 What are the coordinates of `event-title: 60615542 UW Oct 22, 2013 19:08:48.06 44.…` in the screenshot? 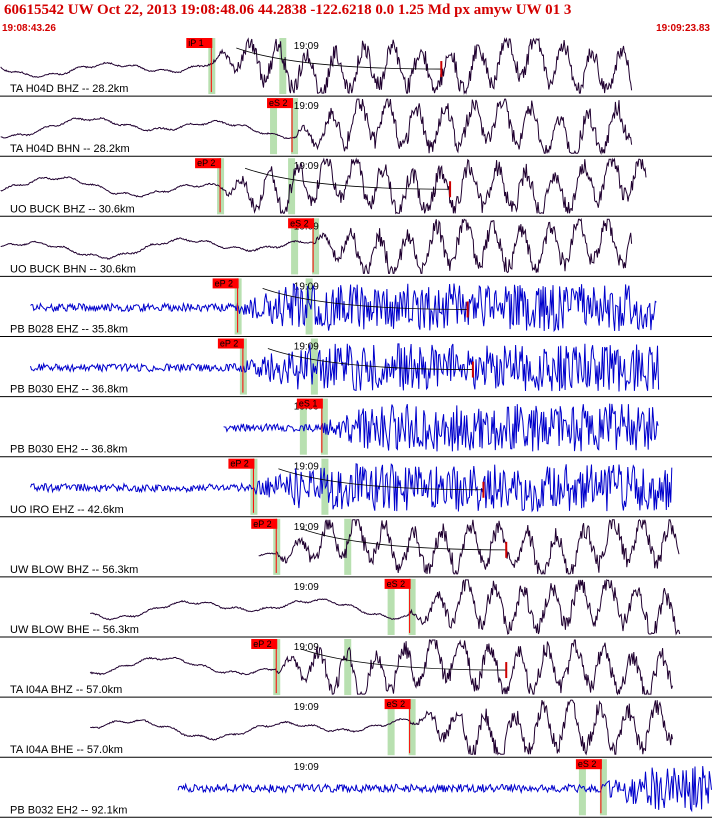 It's located at (288, 10).